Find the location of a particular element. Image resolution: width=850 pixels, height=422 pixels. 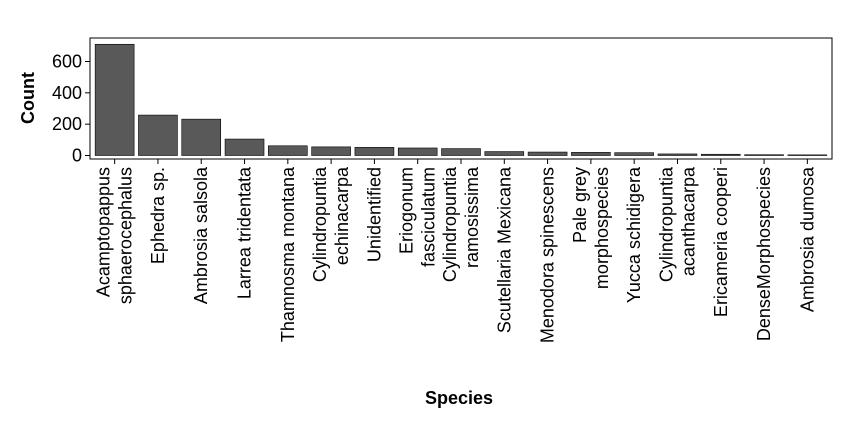

x-tick-label-line: Scutellaria Mexicana is located at coordinates (504, 249).